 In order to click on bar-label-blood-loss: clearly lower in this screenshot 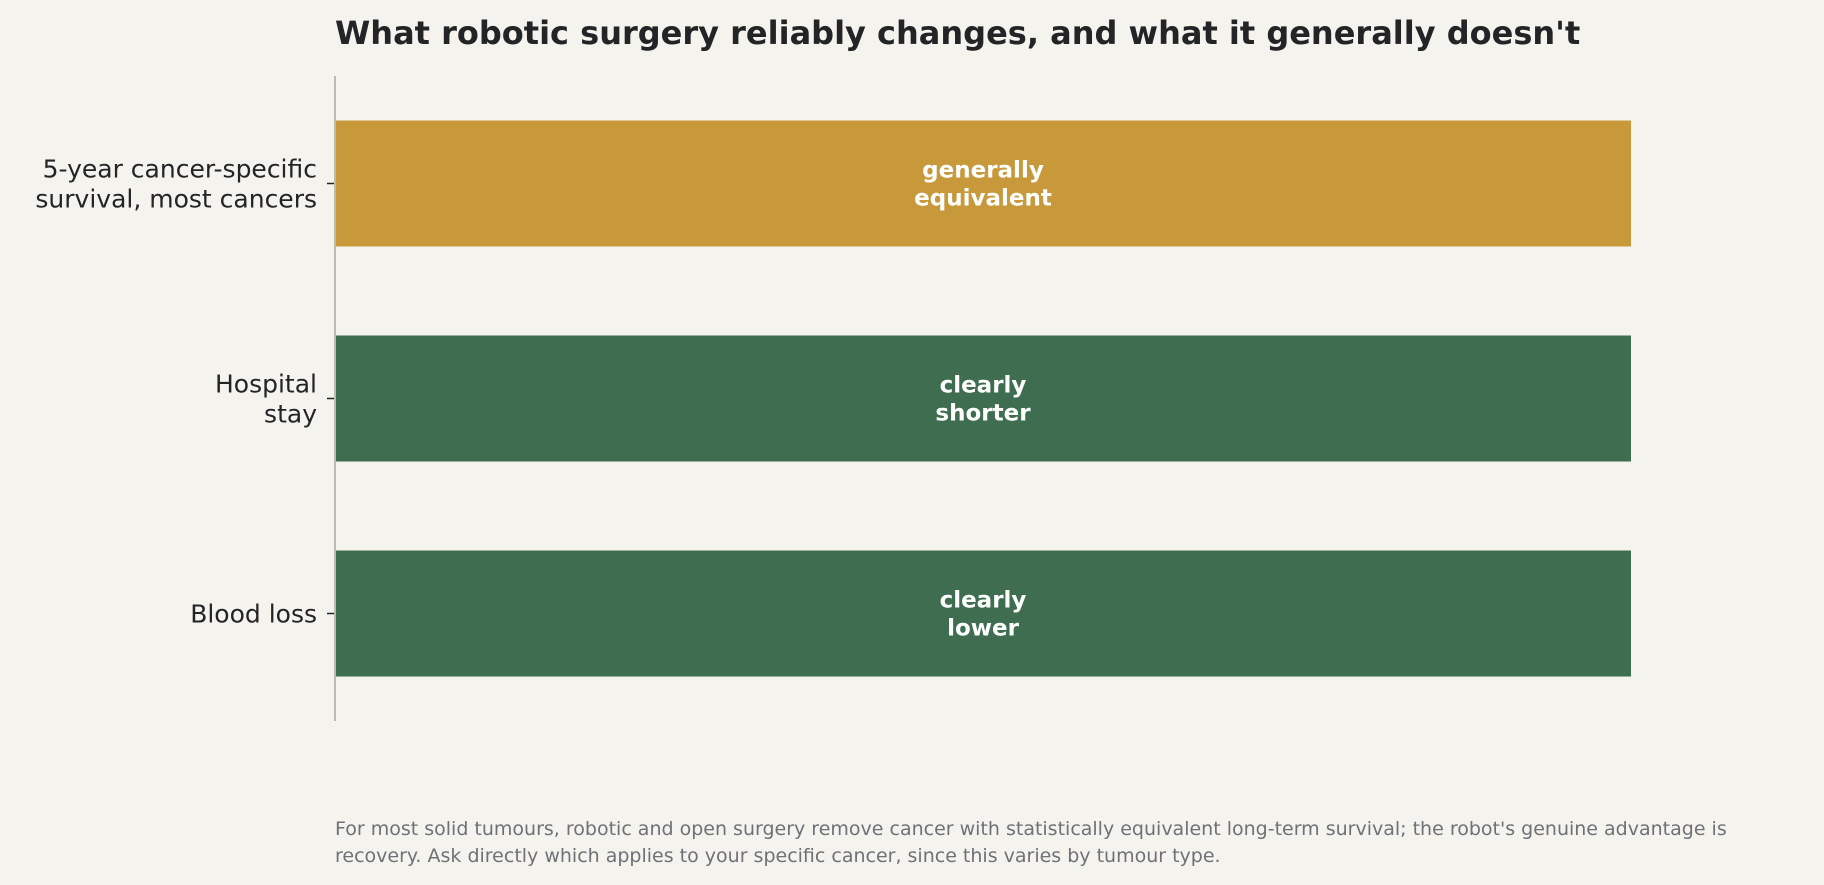, I will do `click(983, 615)`.